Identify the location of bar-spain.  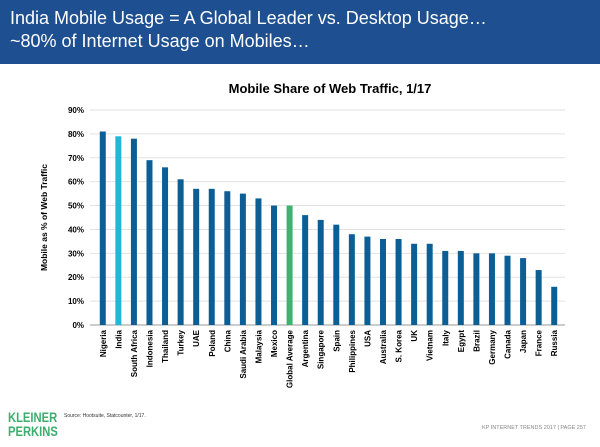
(336, 274).